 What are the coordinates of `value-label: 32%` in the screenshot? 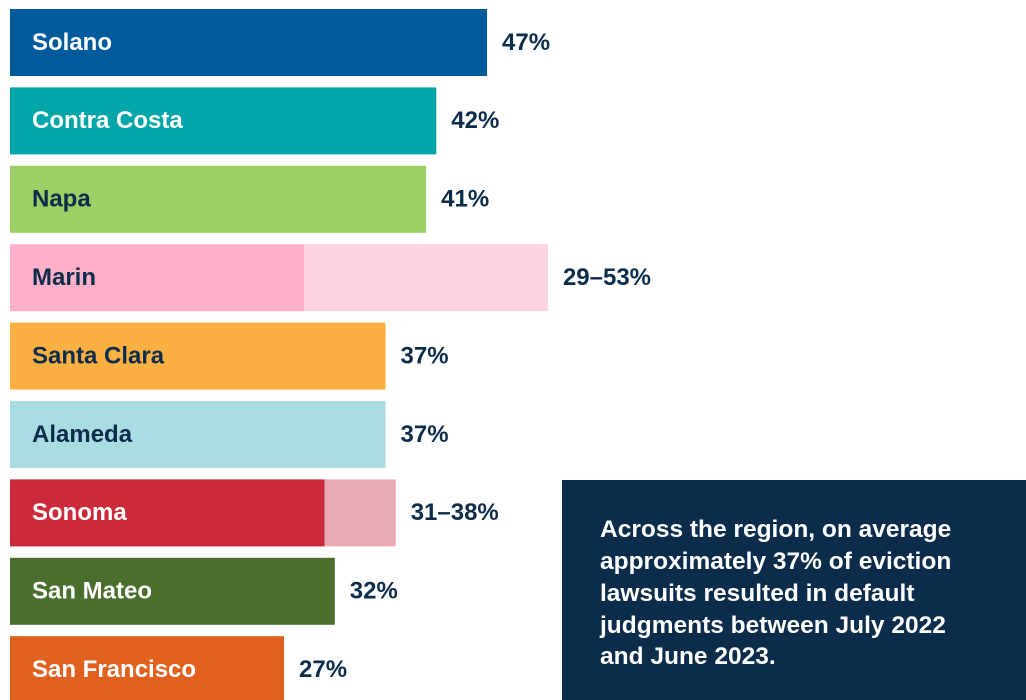 It's located at (374, 591).